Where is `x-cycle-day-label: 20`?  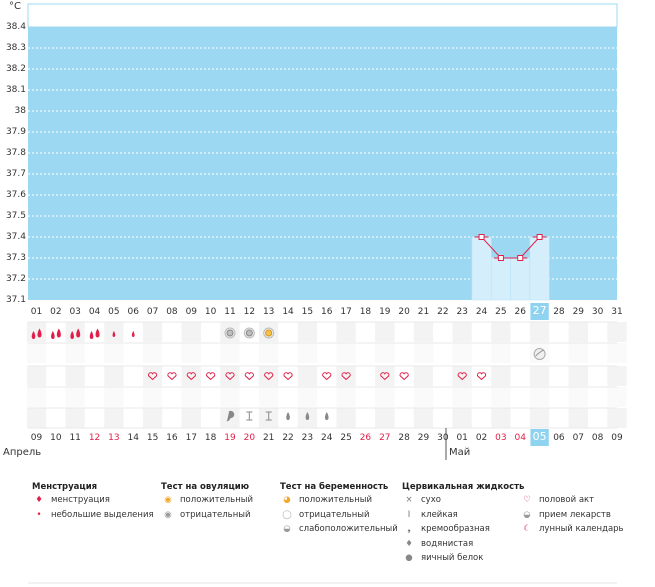
x-cycle-day-label: 20 is located at coordinates (404, 312).